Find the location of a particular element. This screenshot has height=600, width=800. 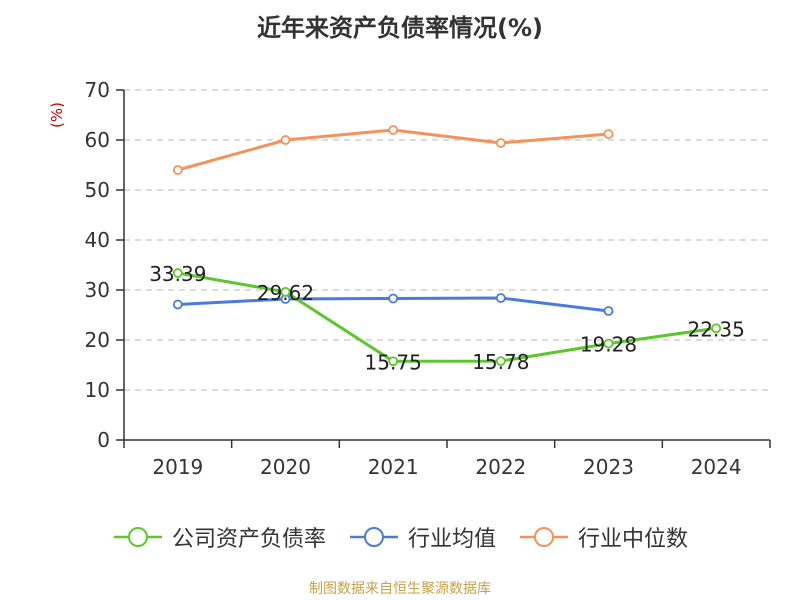

data-label: 33.39 is located at coordinates (177, 274).